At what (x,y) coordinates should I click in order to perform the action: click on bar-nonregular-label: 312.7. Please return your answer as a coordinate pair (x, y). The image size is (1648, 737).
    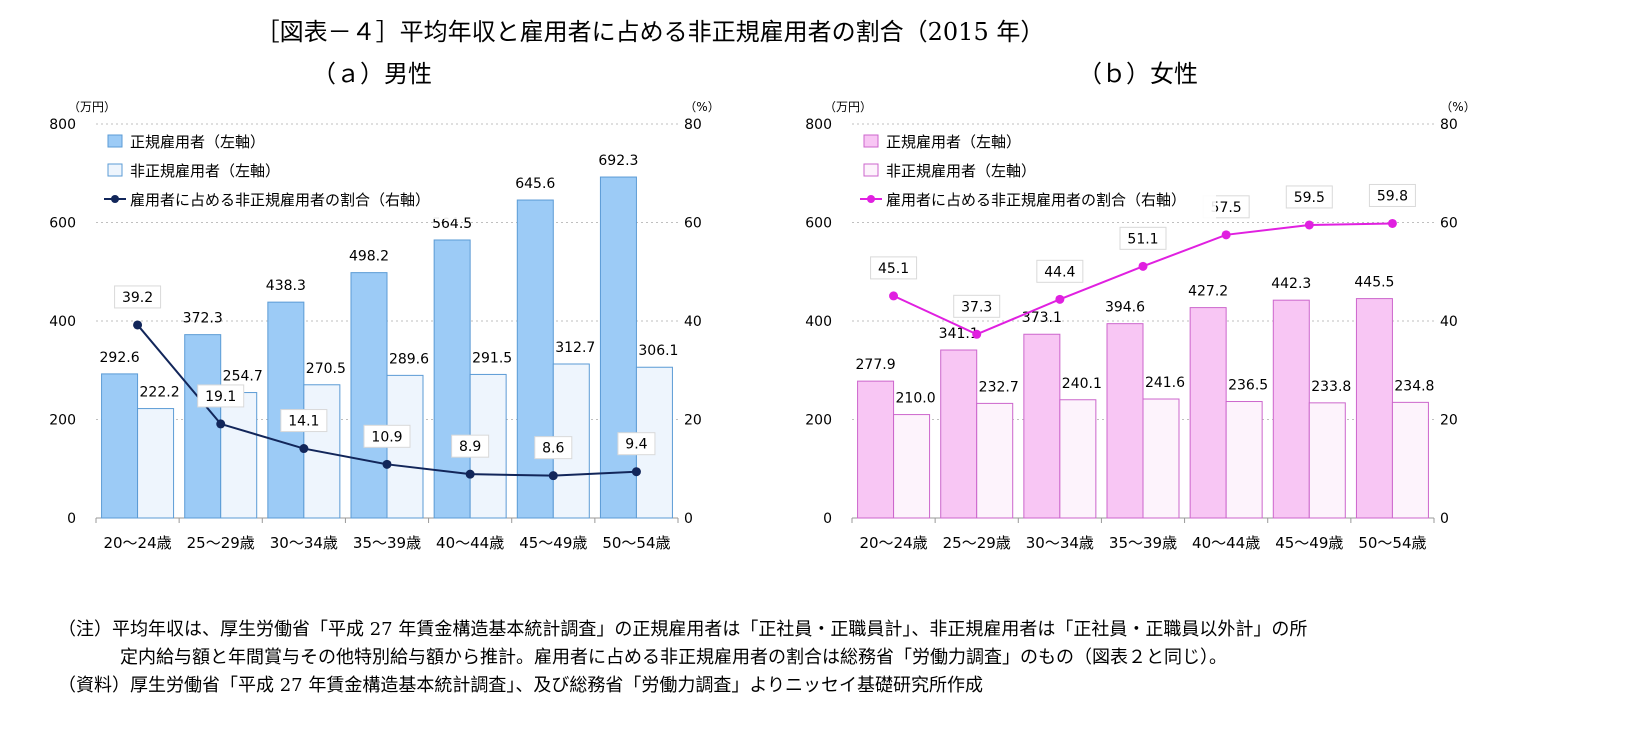
    Looking at the image, I should click on (575, 348).